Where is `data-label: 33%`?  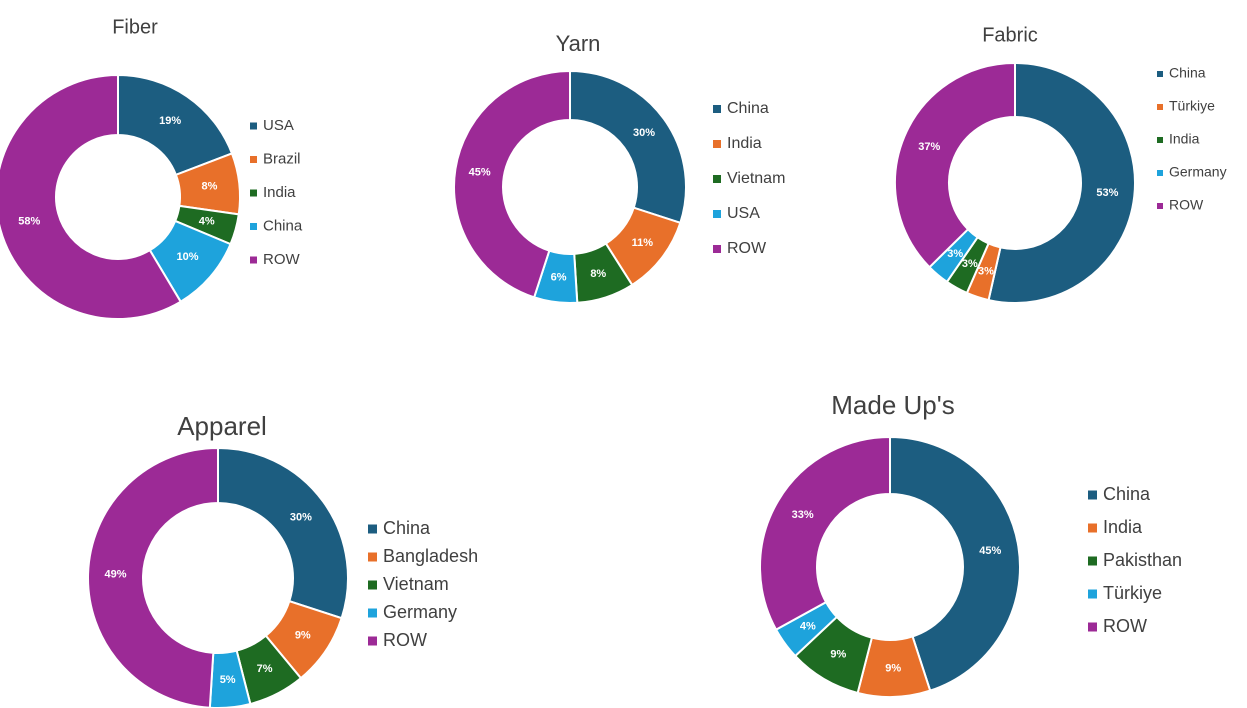 data-label: 33% is located at coordinates (803, 515).